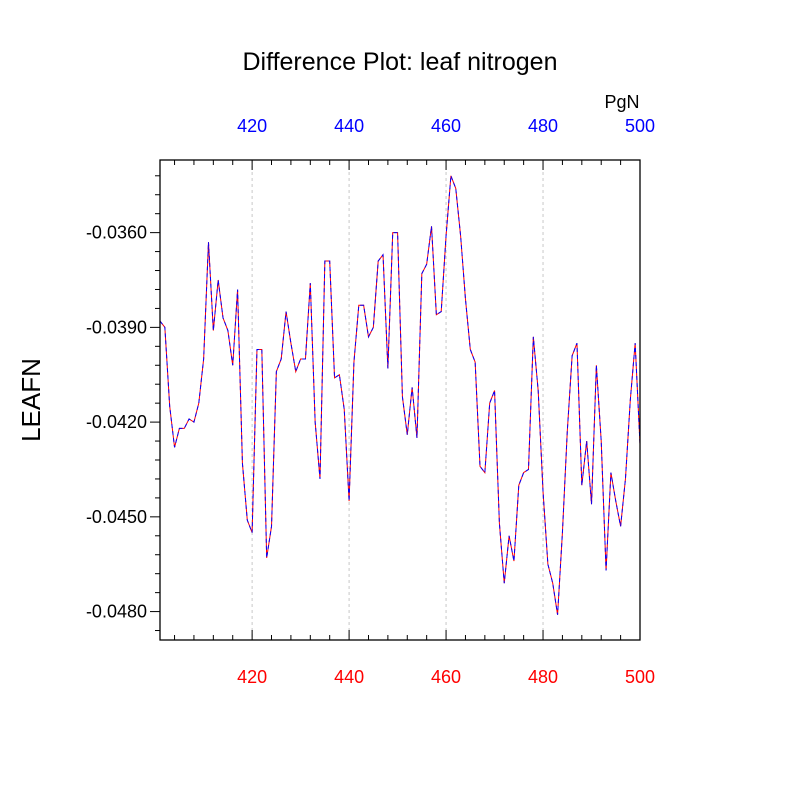  Describe the element at coordinates (446, 126) in the screenshot. I see `x-tick-label-top-460: 460` at that location.